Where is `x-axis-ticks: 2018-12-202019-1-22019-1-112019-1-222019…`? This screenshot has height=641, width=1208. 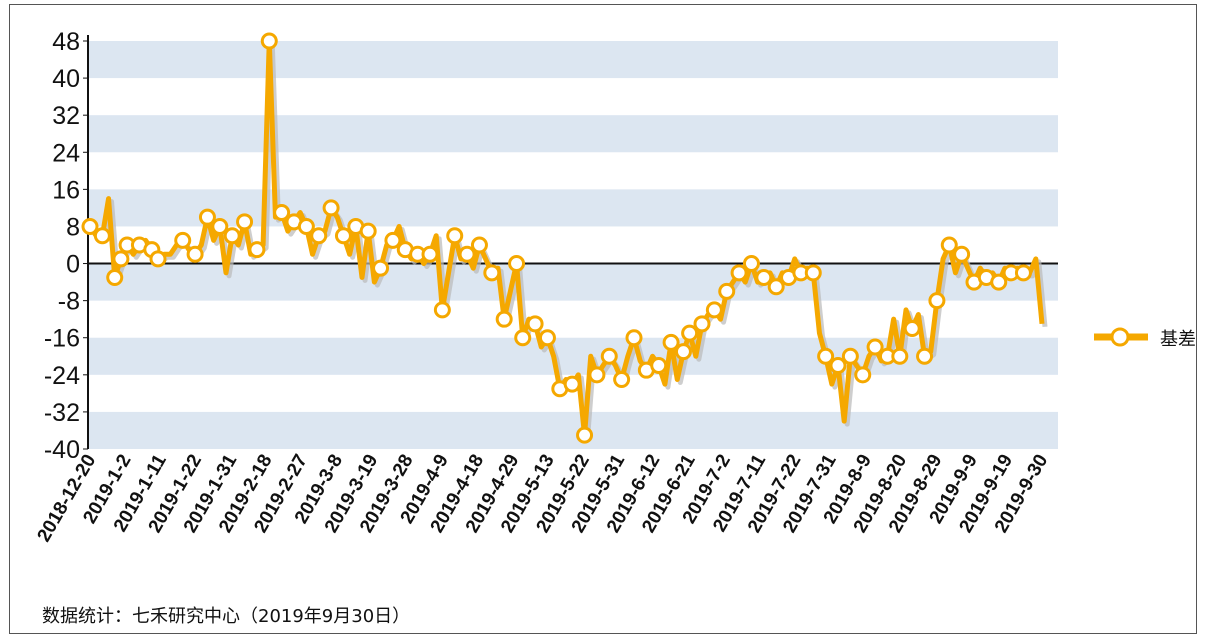 x-axis-ticks: 2018-12-202019-1-22019-1-112019-1-222019… is located at coordinates (543, 498).